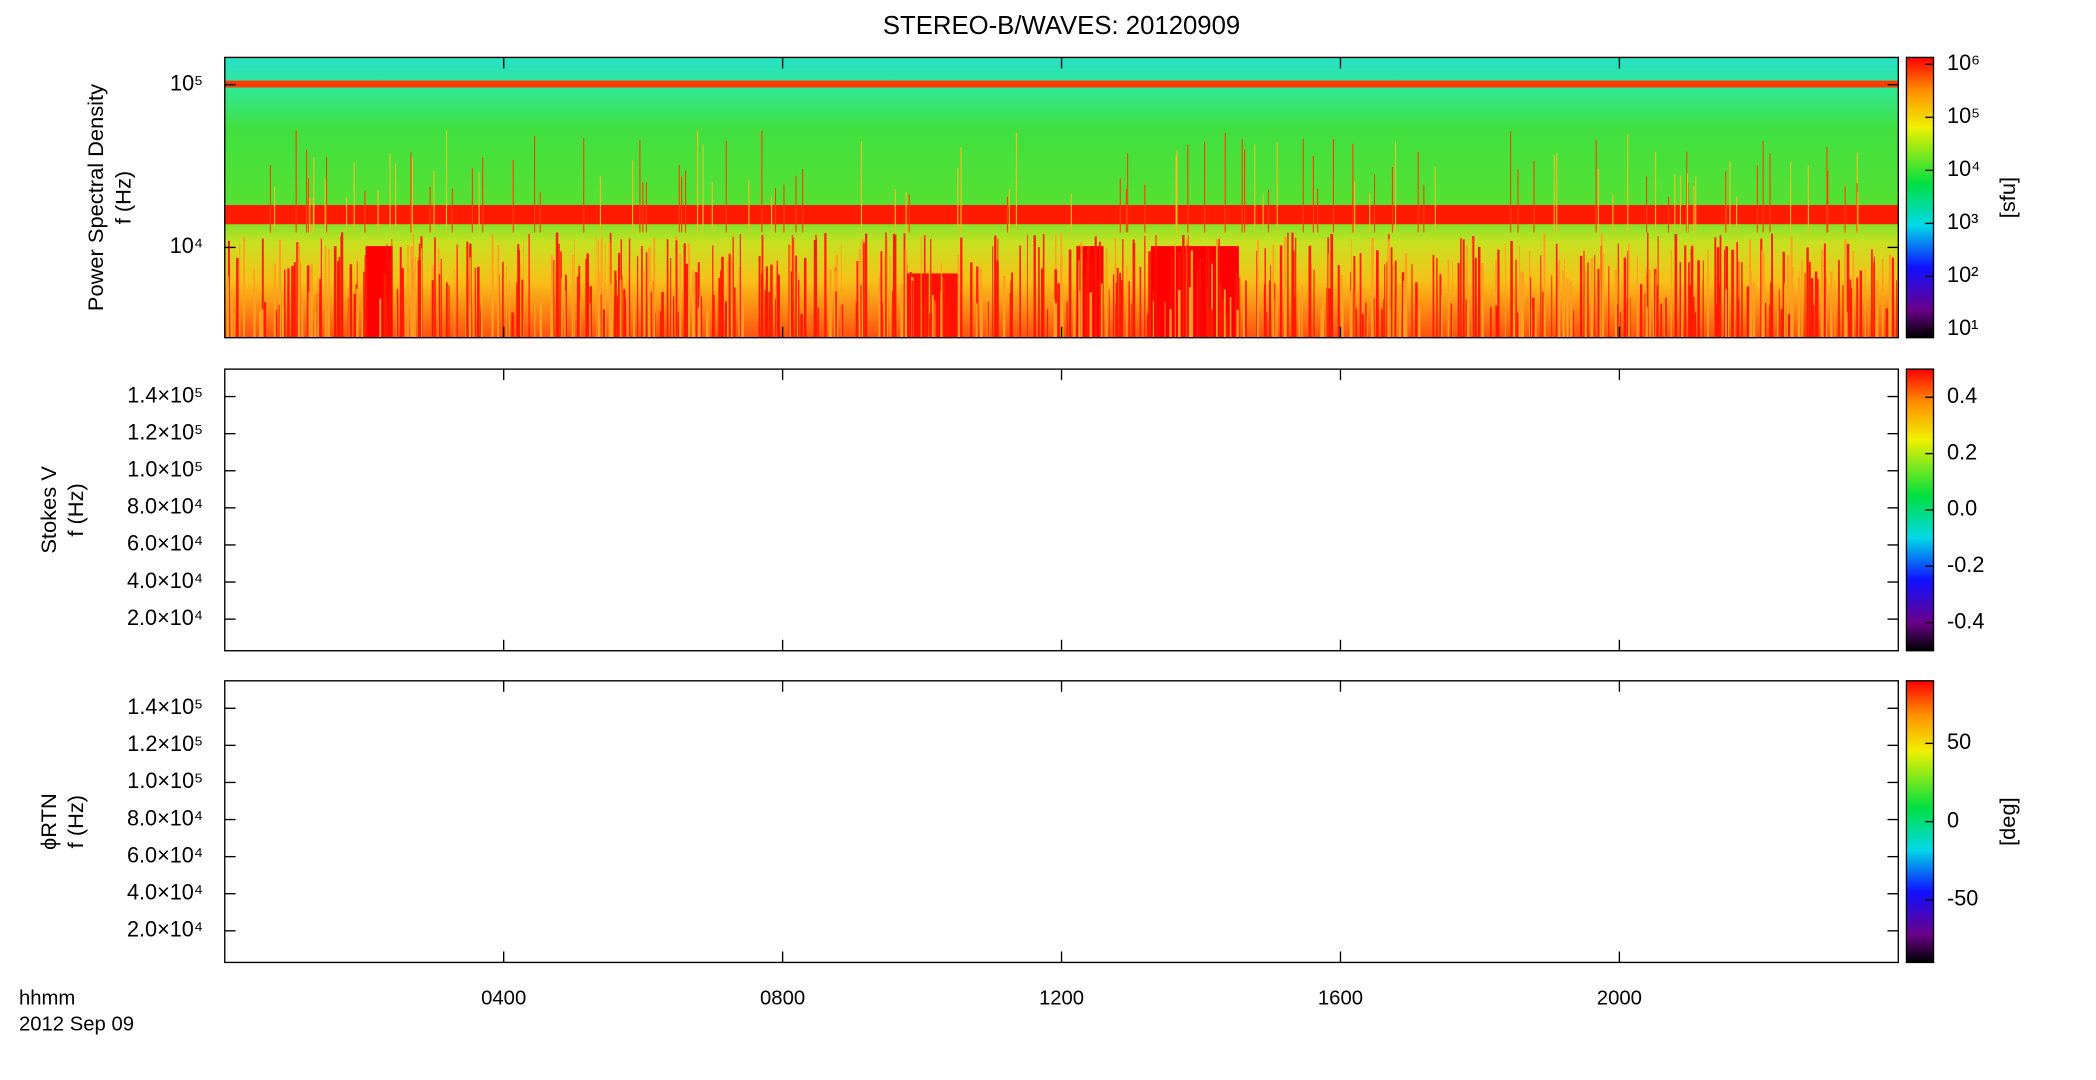 This screenshot has height=1080, width=2096. Describe the element at coordinates (1962, 395) in the screenshot. I see `colorbar-tick-label: 0.4` at that location.